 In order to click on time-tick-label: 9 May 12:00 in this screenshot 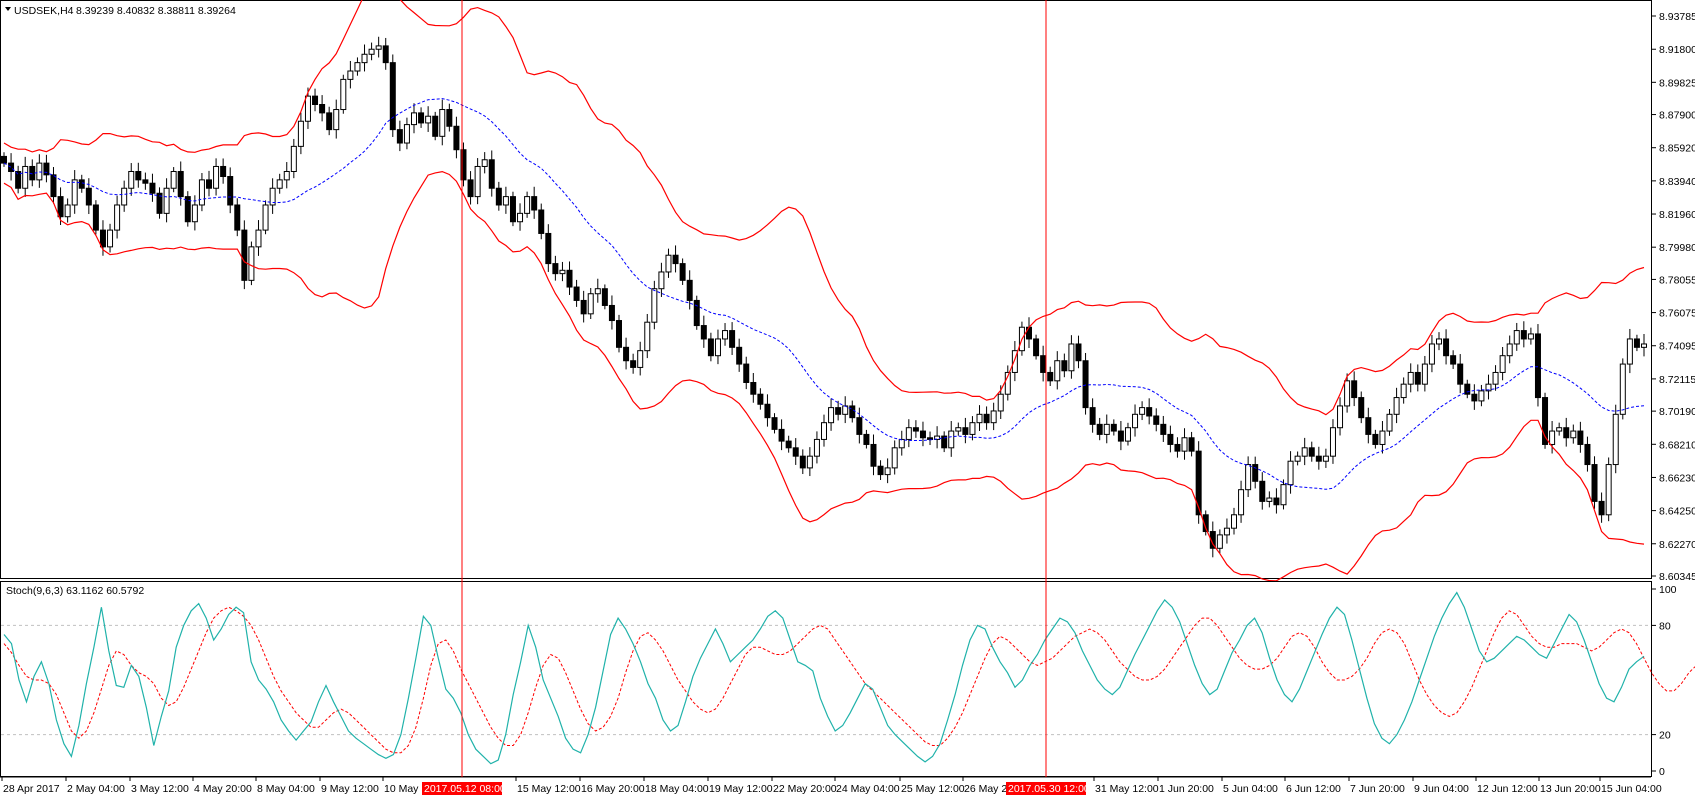, I will do `click(350, 789)`.